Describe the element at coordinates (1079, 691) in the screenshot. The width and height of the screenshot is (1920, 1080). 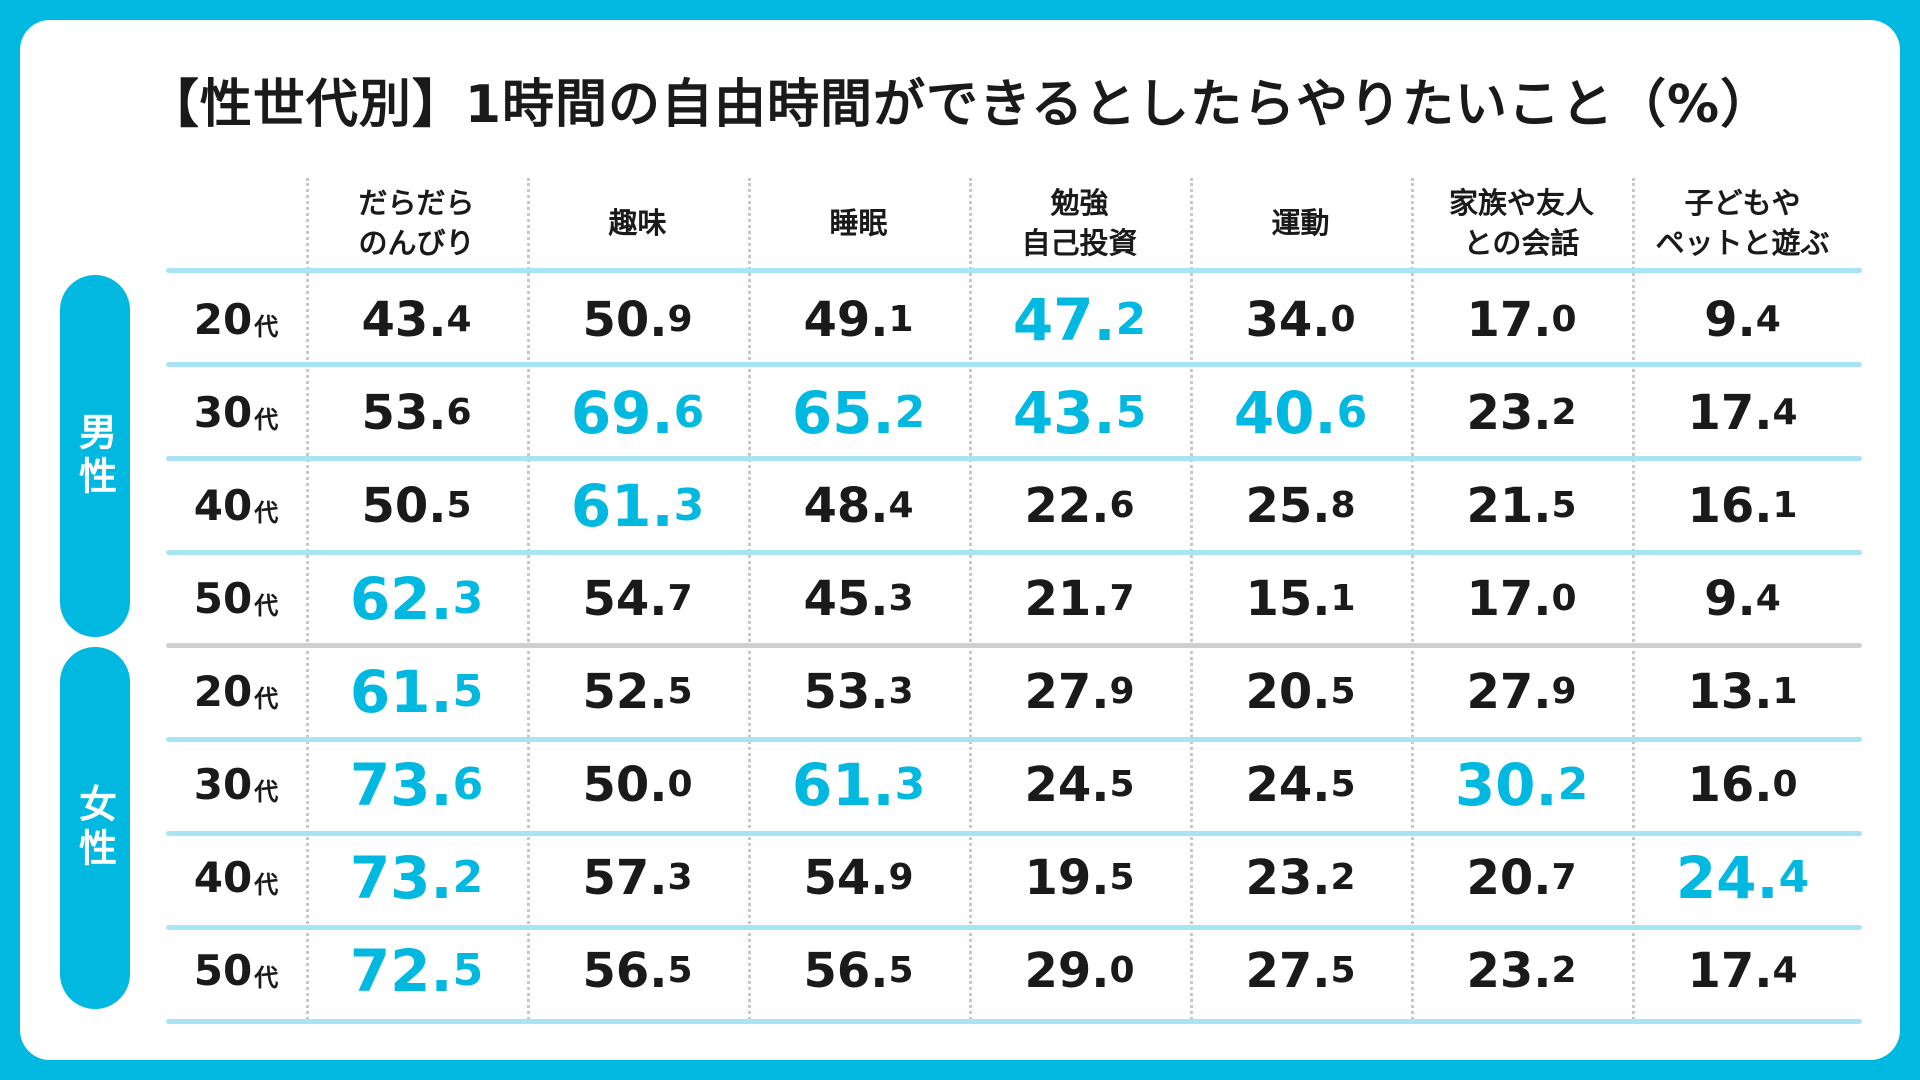
I see `value-cell: 27. 9` at that location.